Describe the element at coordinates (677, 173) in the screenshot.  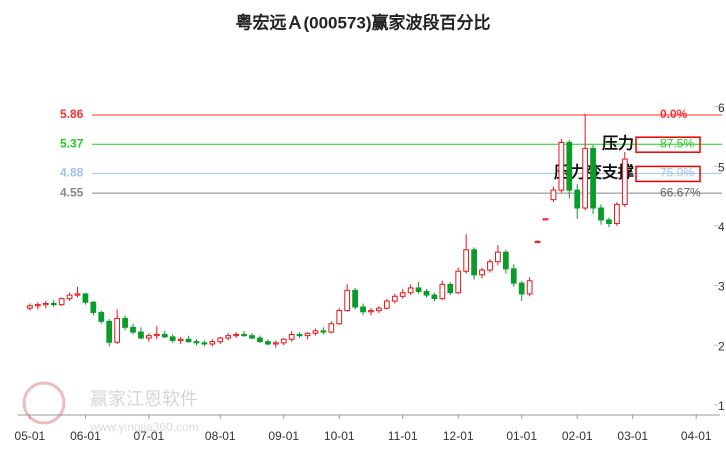
I see `level-percent: 75.0%` at that location.